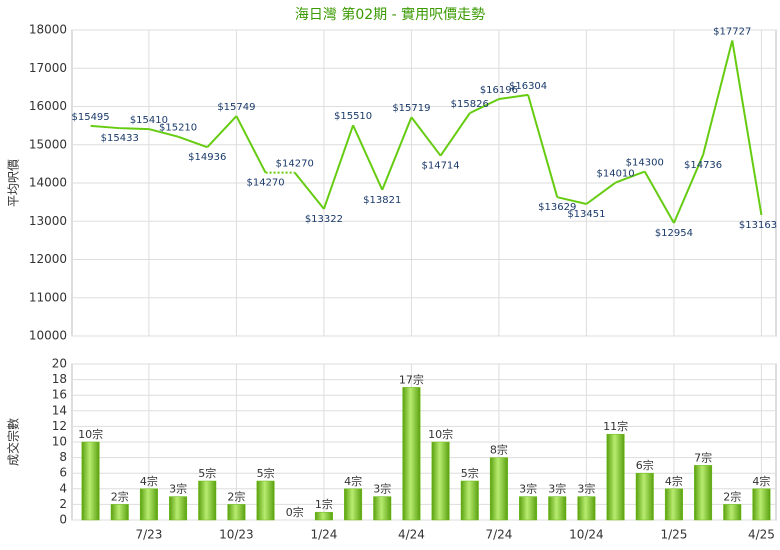  I want to click on y-tick-label: 17000, so click(48, 68).